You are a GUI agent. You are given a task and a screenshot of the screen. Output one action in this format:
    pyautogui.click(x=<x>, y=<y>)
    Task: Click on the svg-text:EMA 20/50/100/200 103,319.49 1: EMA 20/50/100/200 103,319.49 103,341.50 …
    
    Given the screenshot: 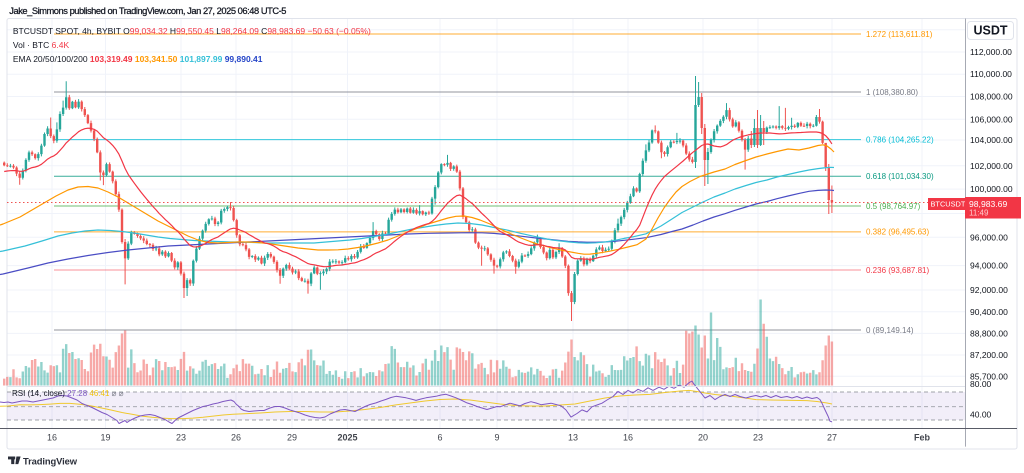 What is the action you would take?
    pyautogui.click(x=138, y=59)
    